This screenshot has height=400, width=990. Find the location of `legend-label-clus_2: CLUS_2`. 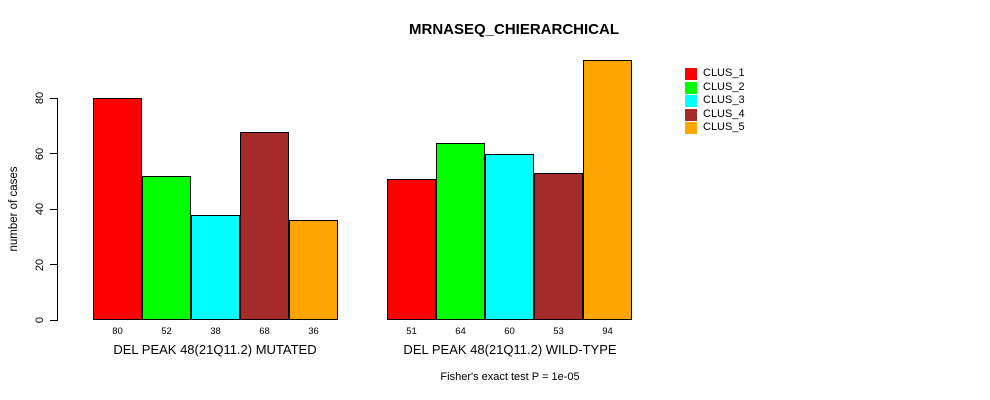

legend-label-clus_2: CLUS_2 is located at coordinates (724, 86).